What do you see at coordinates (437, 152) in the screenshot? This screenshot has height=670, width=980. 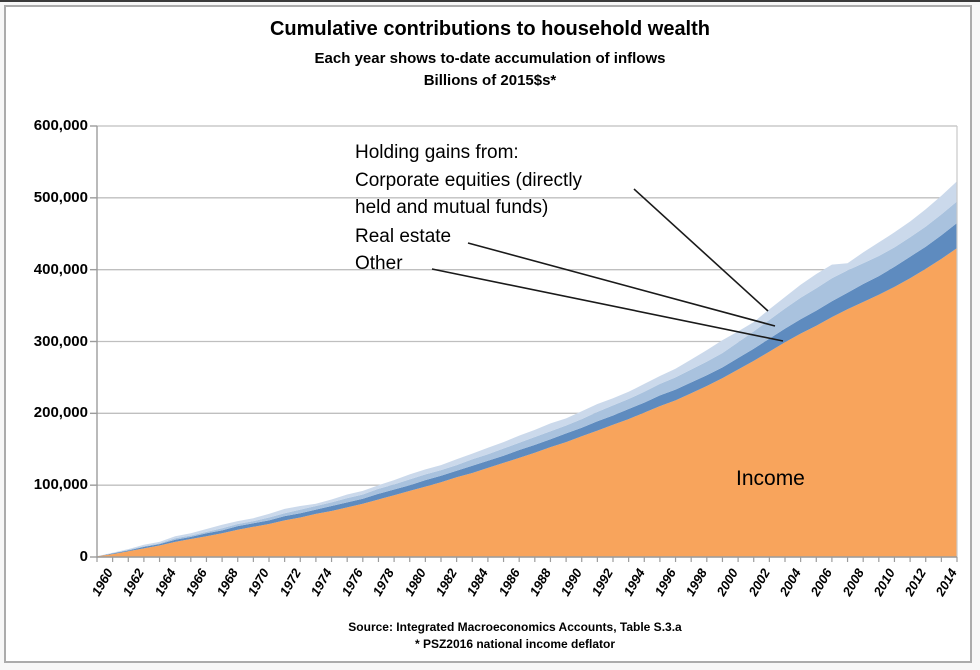 I see `annotation-holding-gains-heading: Holding gains from:` at bounding box center [437, 152].